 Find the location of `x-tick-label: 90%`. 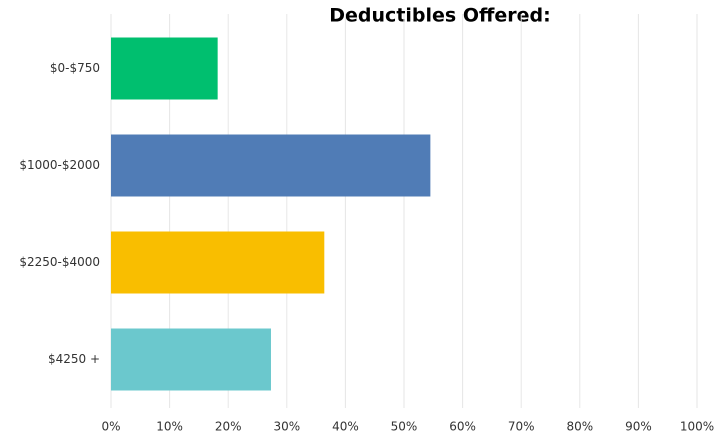

x-tick-label: 90% is located at coordinates (638, 427).